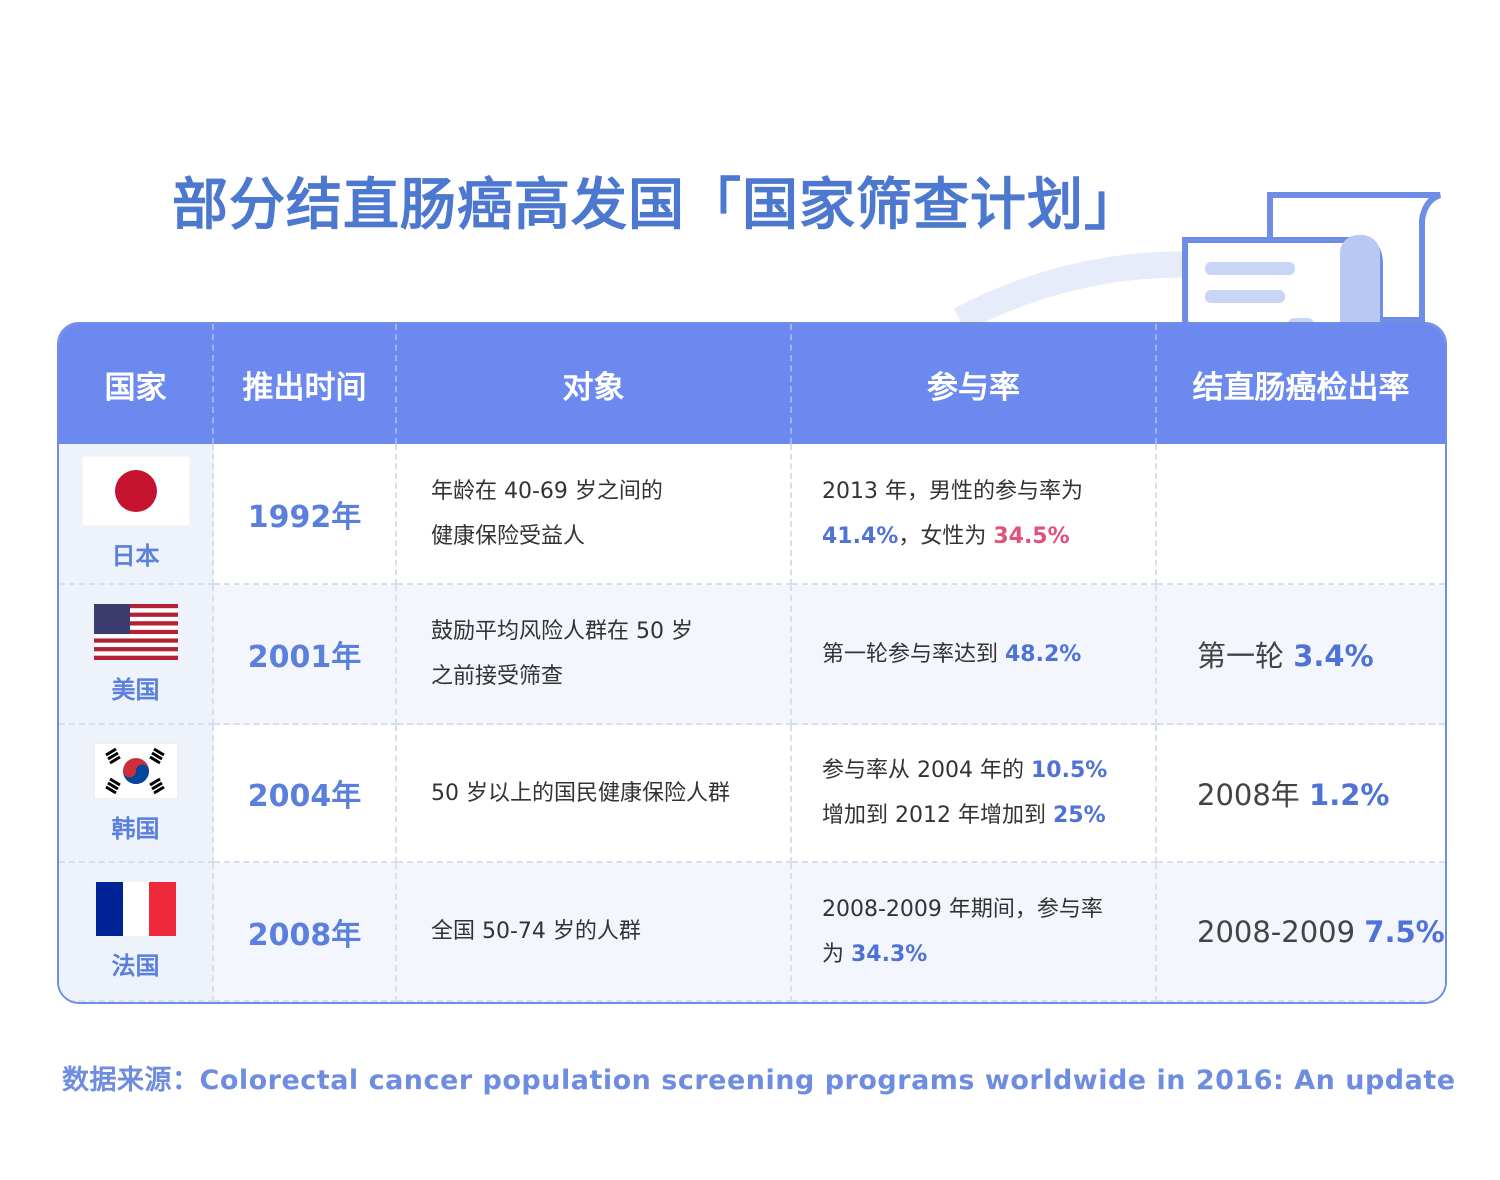  I want to click on header-cell: 结直肠癌检出率, so click(1301, 384).